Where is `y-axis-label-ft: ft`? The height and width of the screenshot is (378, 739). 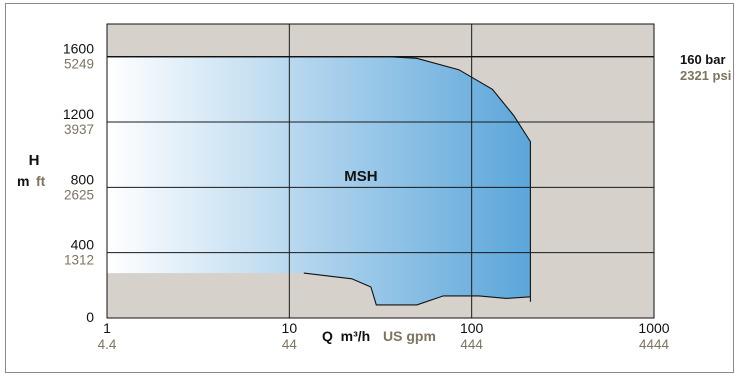 y-axis-label-ft: ft is located at coordinates (41, 181).